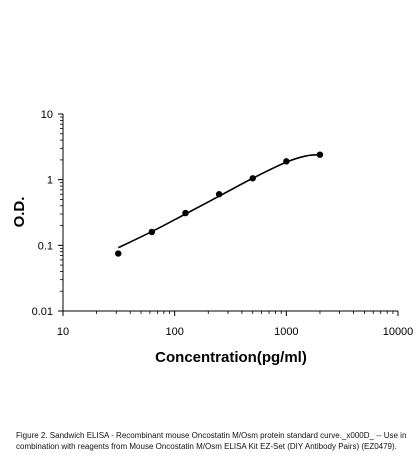 The image size is (420, 471). What do you see at coordinates (19, 212) in the screenshot?
I see `y-axis-title: O.D.` at bounding box center [19, 212].